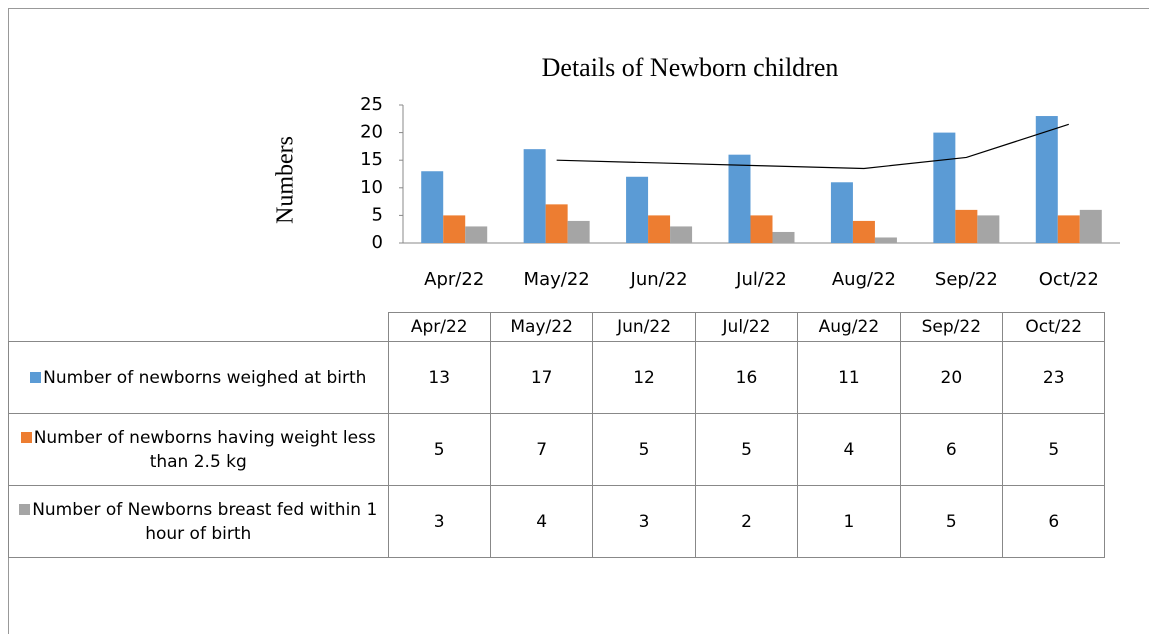  I want to click on table-header: Aug/22, so click(849, 327).